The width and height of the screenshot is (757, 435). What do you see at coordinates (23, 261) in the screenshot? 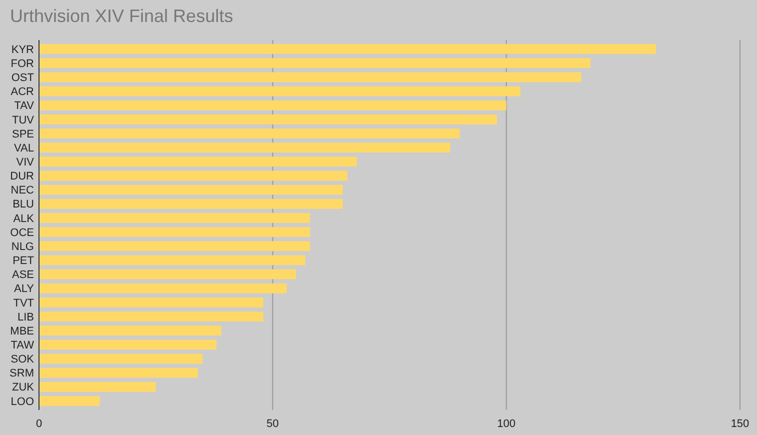
I see `y-tick-label: PET` at bounding box center [23, 261].